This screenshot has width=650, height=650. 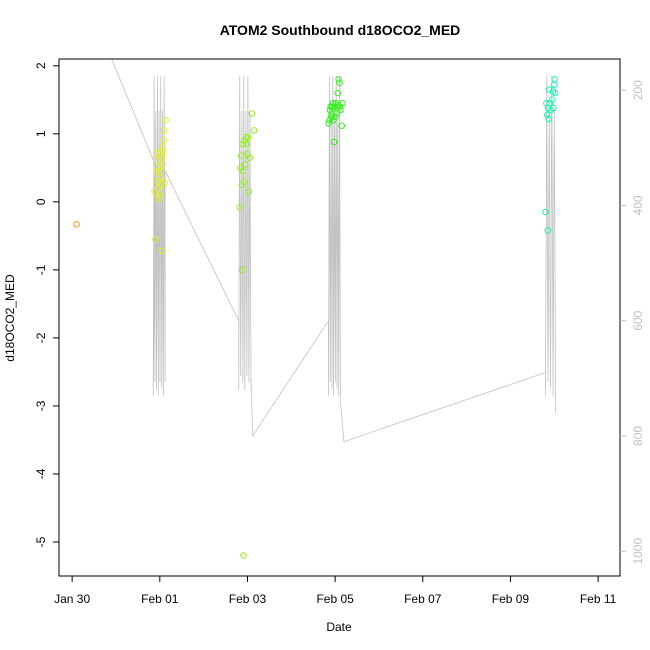 I want to click on x-tick-label: Feb 01, so click(x=160, y=599).